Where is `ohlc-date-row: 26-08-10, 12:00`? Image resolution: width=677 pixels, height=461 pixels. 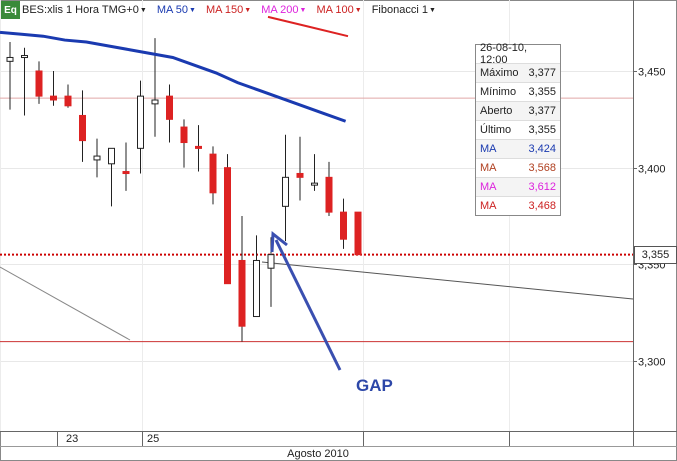
ohlc-date-row: 26-08-10, 12:00 is located at coordinates (518, 54).